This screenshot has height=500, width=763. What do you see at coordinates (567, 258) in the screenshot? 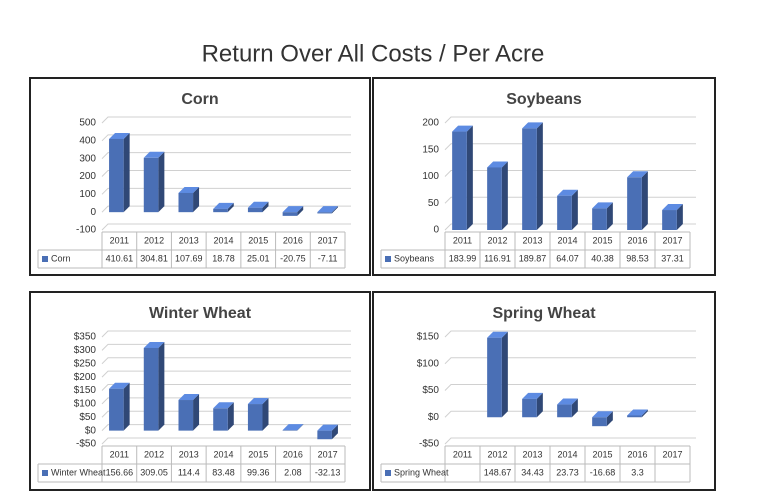
I see `data-label: 64.07` at bounding box center [567, 258].